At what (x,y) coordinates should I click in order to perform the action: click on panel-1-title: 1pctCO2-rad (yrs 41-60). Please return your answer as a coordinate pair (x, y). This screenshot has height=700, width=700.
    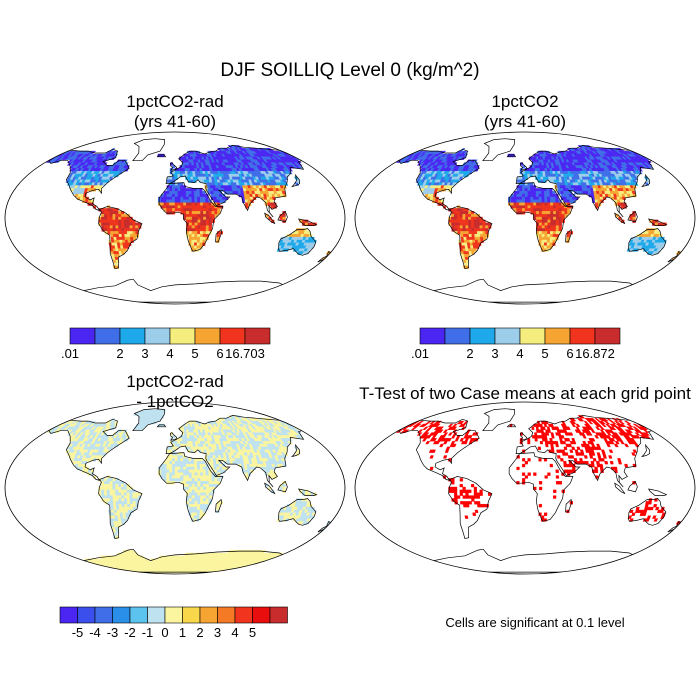
    Looking at the image, I should click on (175, 112).